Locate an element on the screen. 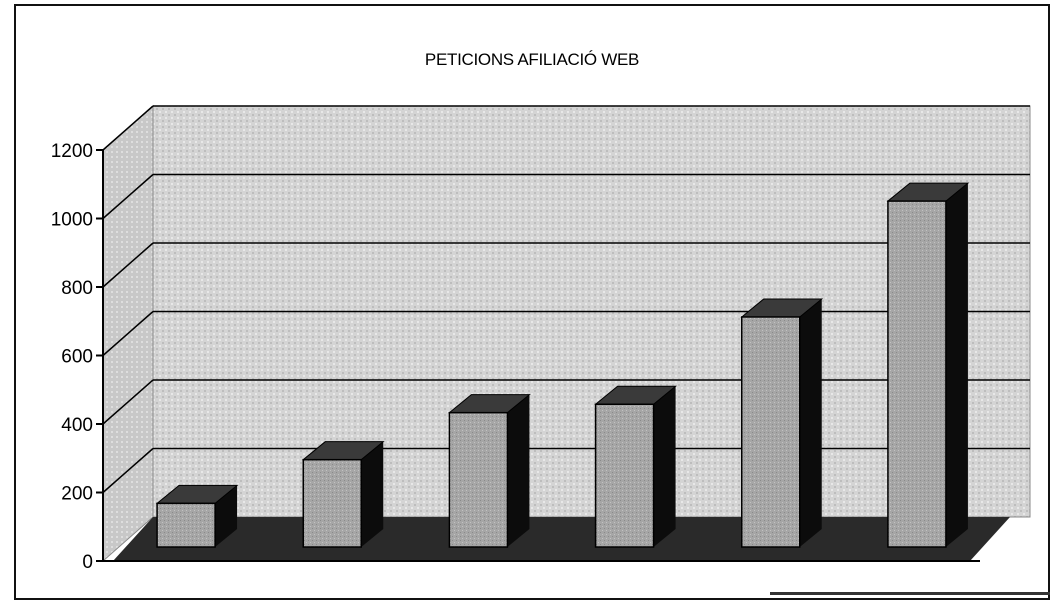 The height and width of the screenshot is (606, 1058). footer-rule is located at coordinates (910, 593).